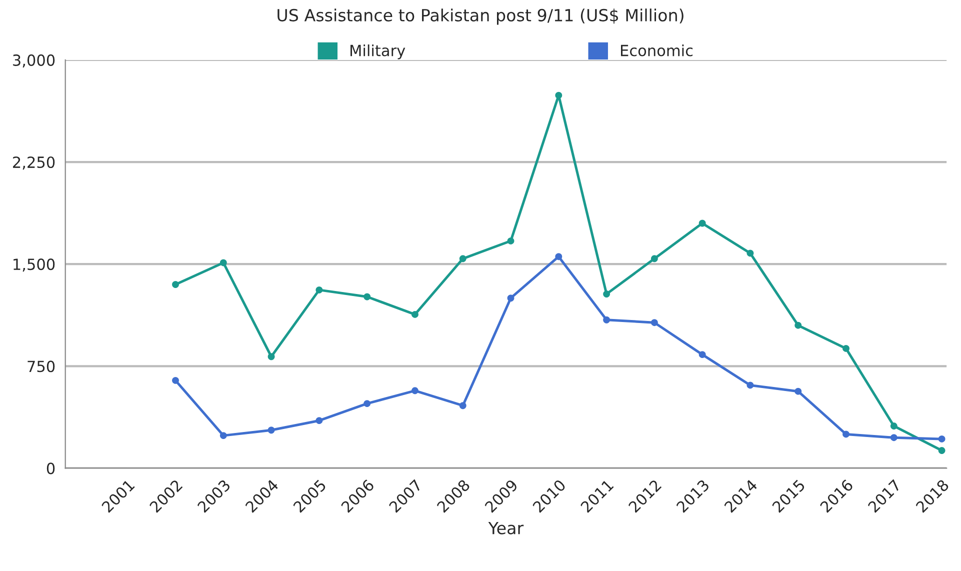 The width and height of the screenshot is (961, 571). Describe the element at coordinates (481, 16) in the screenshot. I see `chart-title: US Assistance to Pakistan post 9/11 (US$ Million)` at that location.